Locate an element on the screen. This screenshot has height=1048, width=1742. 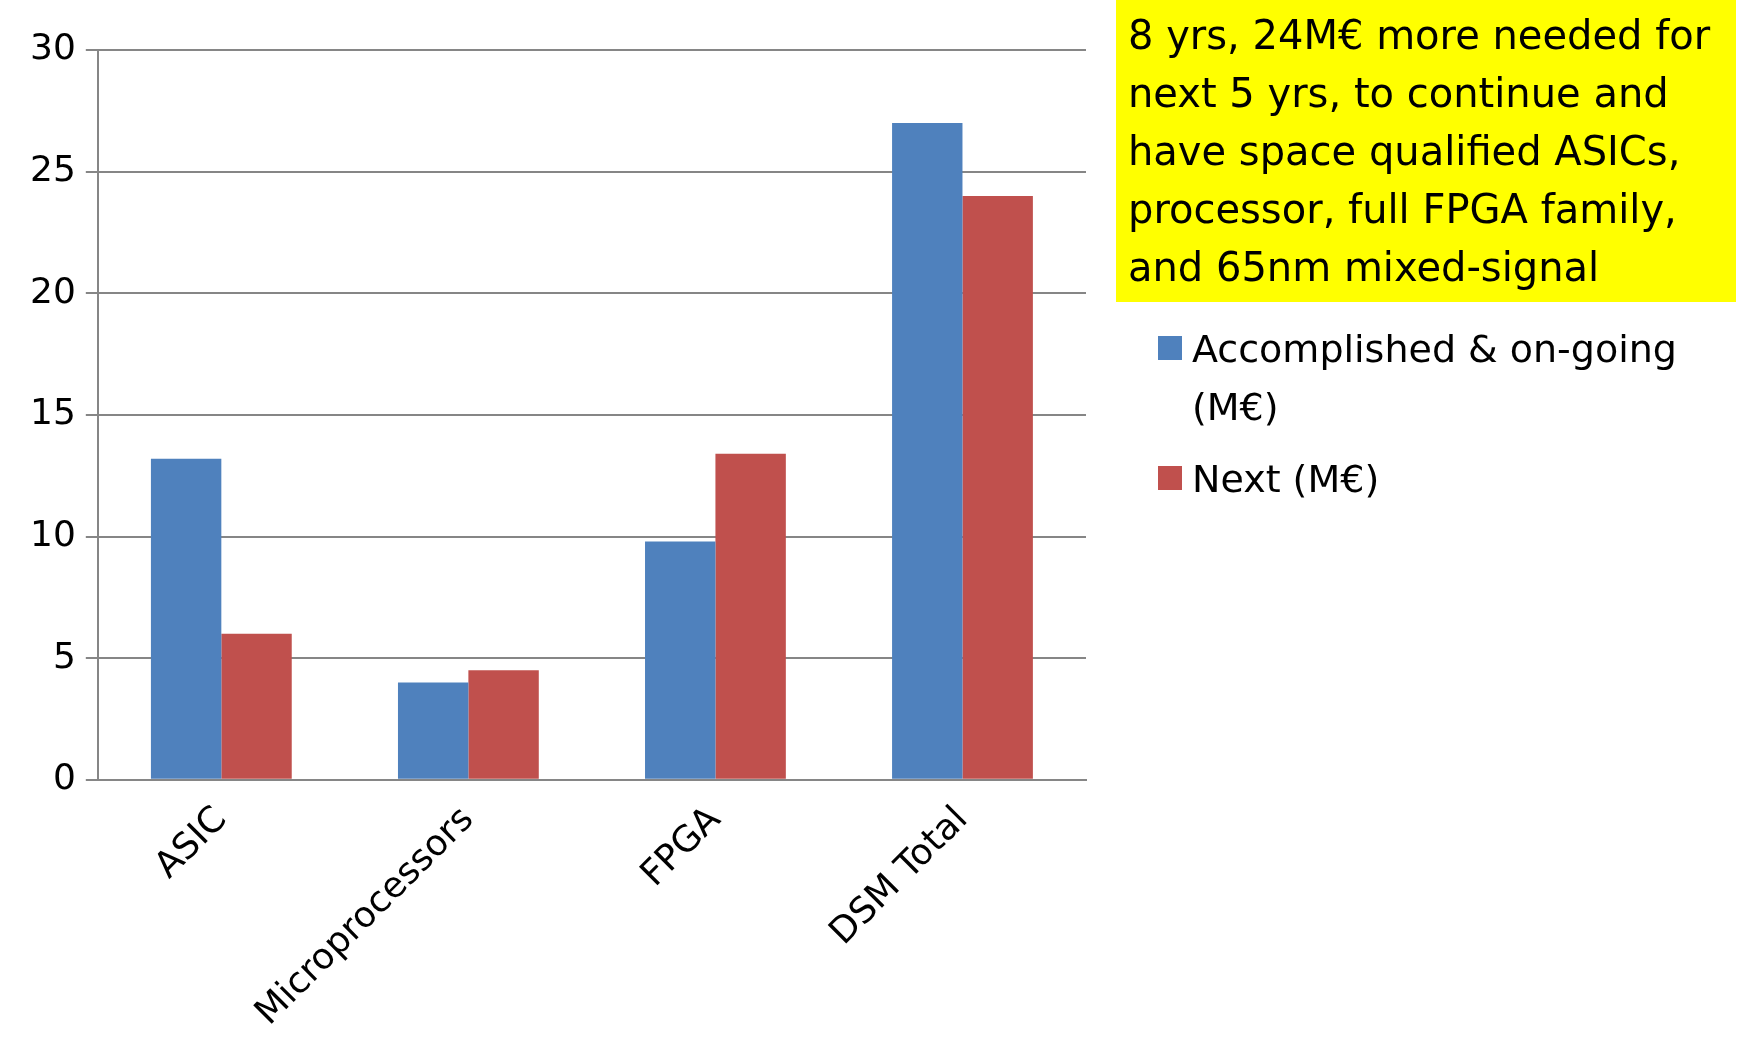
y-tick-label: 20 is located at coordinates (53, 290).